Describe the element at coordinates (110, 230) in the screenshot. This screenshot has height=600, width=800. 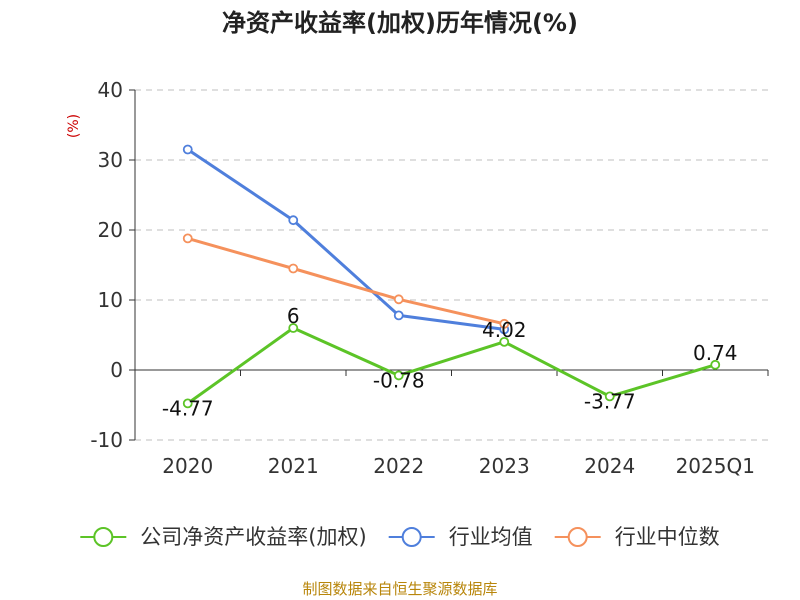
I see `y-tick-label: 20` at that location.